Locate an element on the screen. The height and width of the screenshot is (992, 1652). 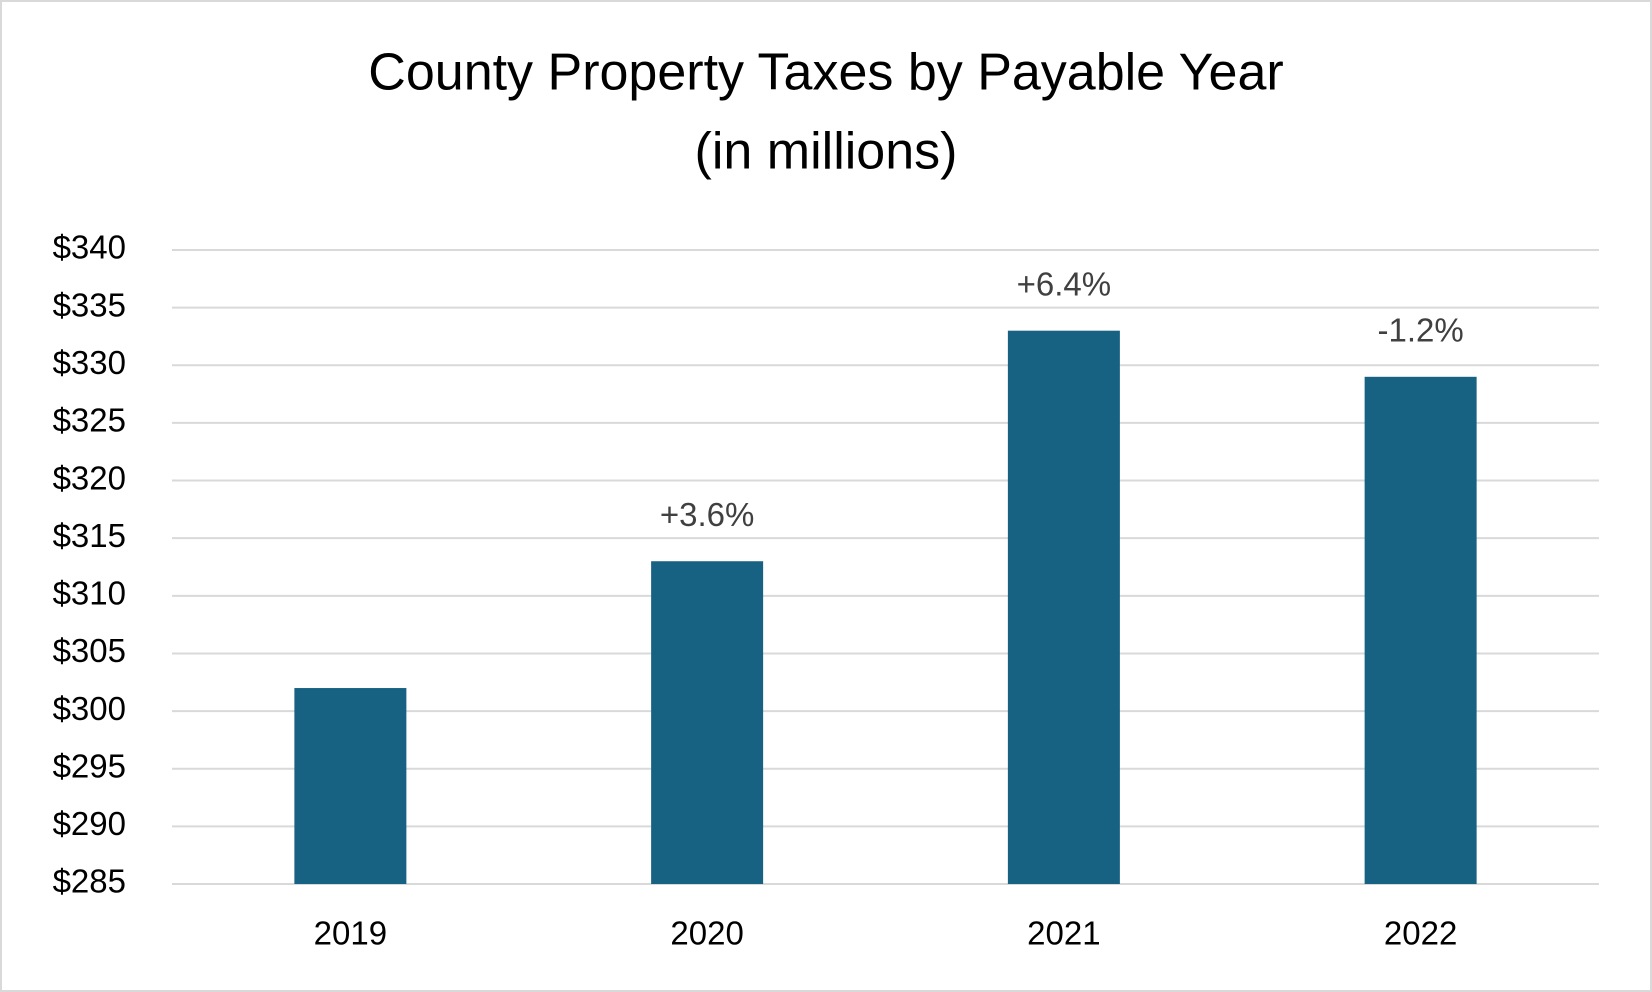
y-tick-label: $330 is located at coordinates (89, 362).